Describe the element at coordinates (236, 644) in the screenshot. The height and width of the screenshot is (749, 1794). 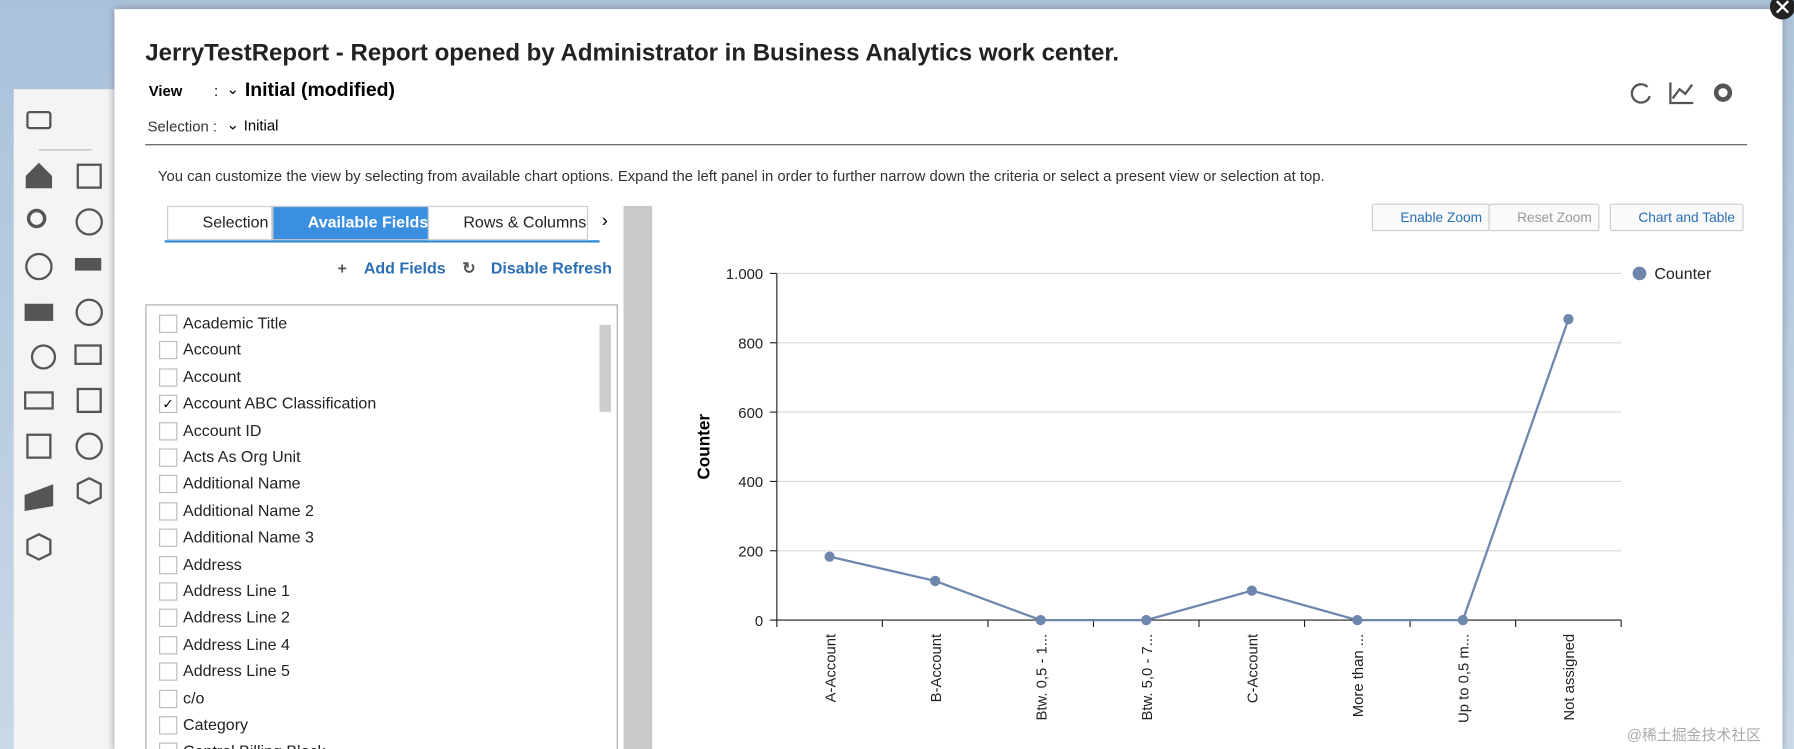
I see `field-label: Address Line 4` at that location.